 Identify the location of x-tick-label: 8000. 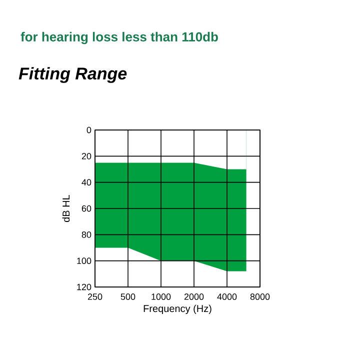
(260, 297).